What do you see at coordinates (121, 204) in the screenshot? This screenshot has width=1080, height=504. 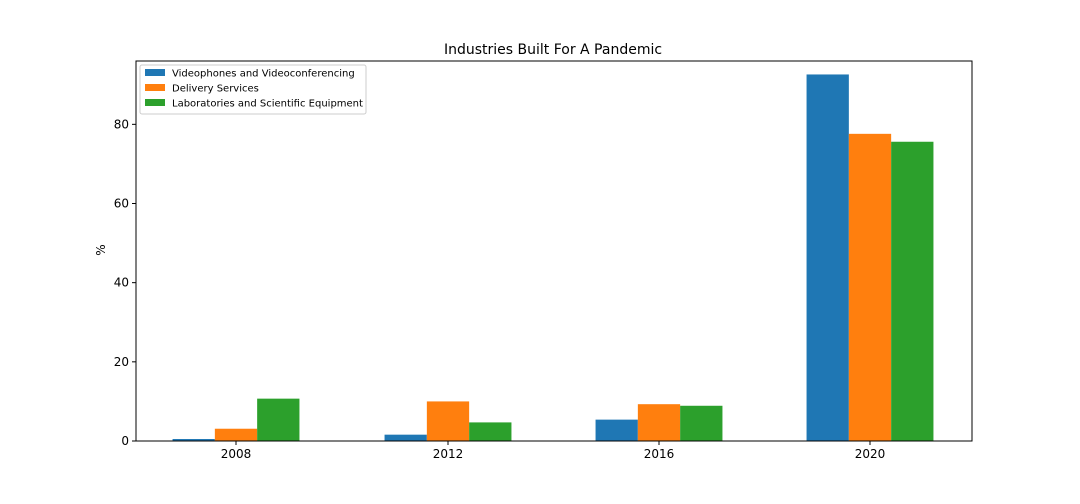 I see `y-tick-label: 60` at bounding box center [121, 204].